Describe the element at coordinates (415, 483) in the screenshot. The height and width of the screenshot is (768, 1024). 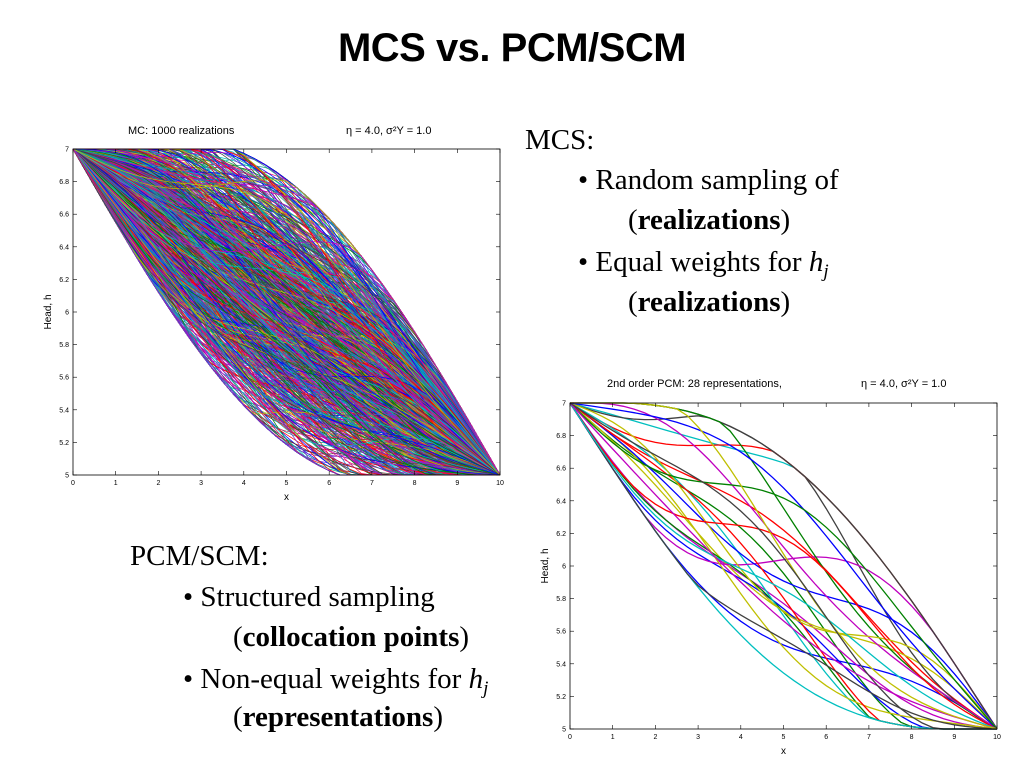
I see `x-tick-label: 8` at that location.